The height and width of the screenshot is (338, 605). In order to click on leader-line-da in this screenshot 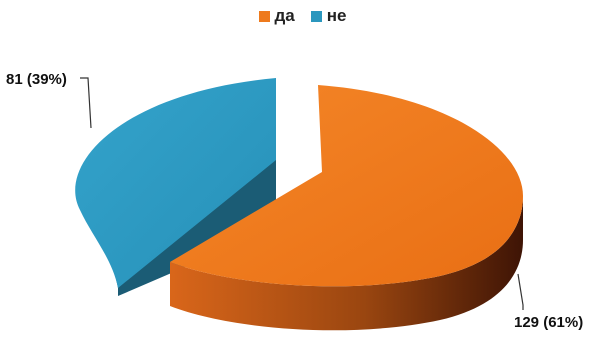, I will do `click(520, 291)`.